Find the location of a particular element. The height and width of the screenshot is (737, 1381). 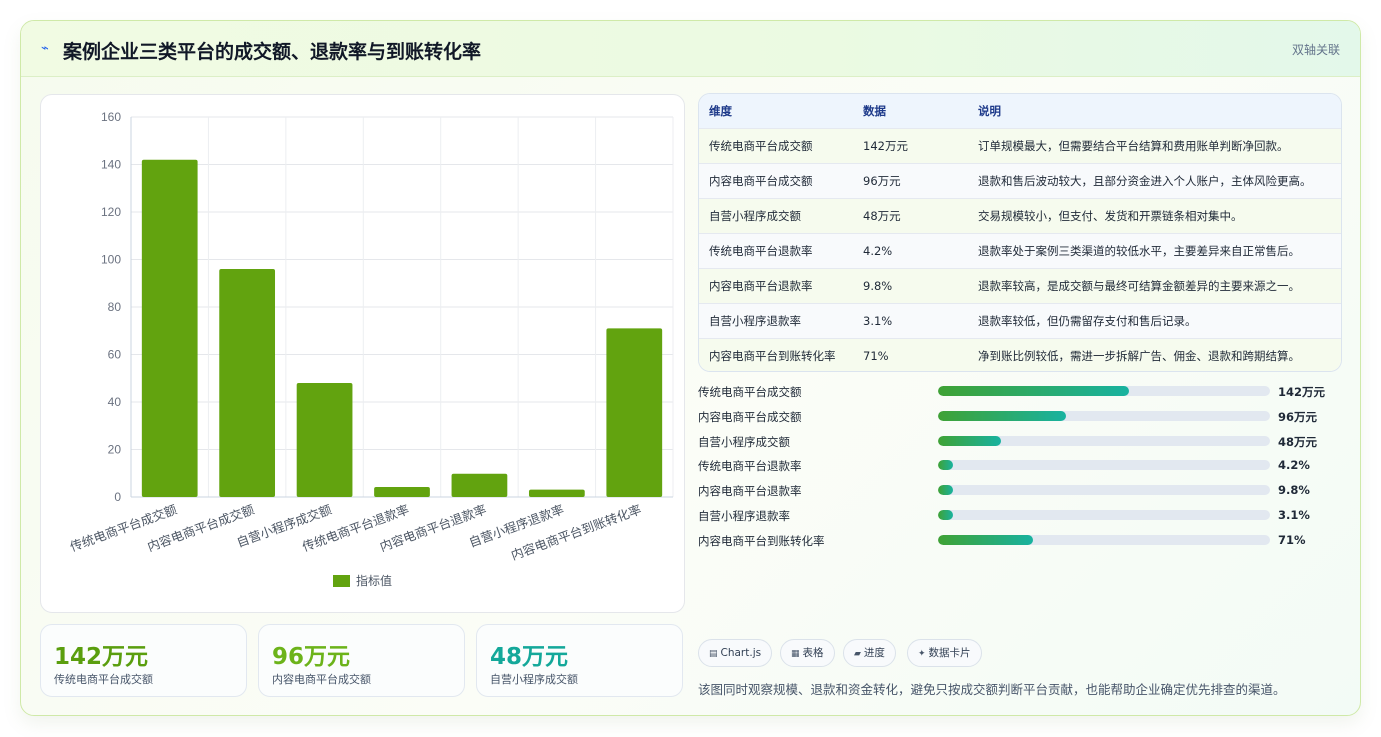

progress-value: 96万元 is located at coordinates (1298, 416).